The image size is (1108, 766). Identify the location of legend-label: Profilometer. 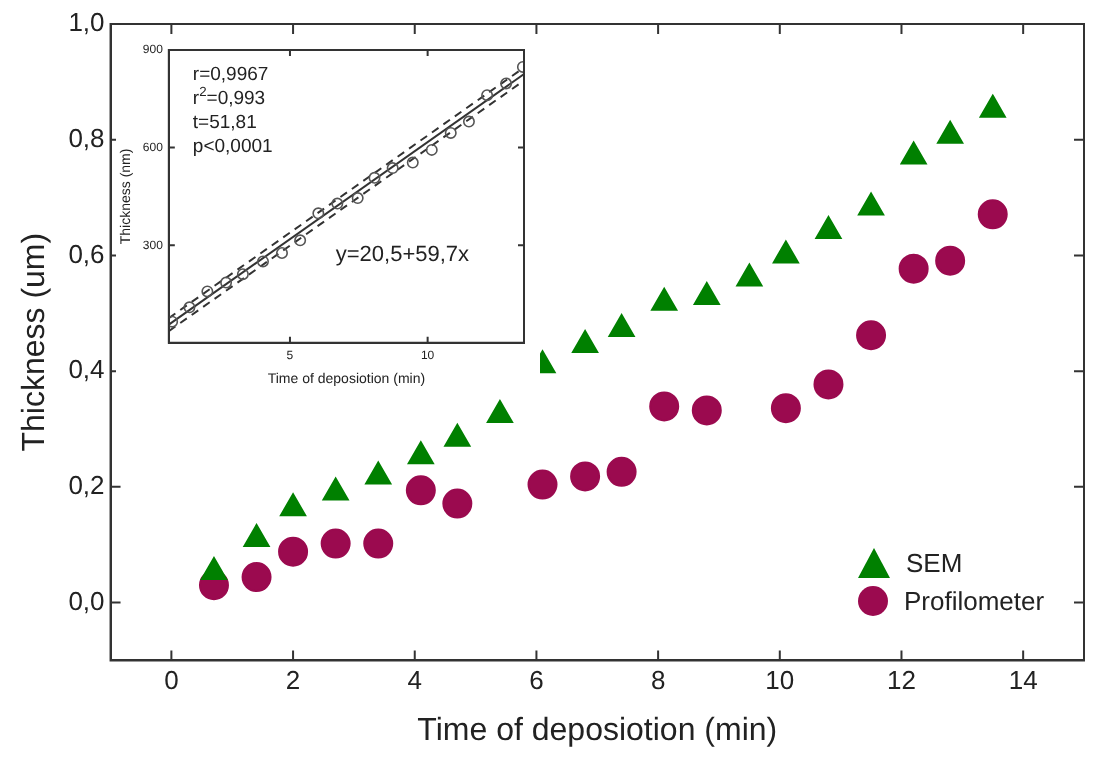
(974, 602).